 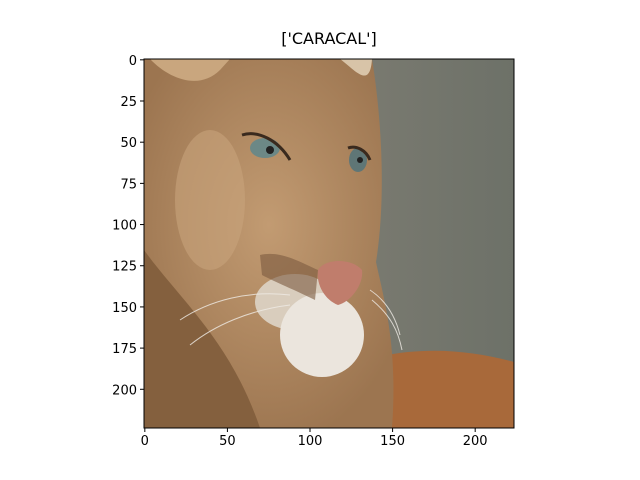 I want to click on y-tick-label: 0, so click(x=133, y=61).